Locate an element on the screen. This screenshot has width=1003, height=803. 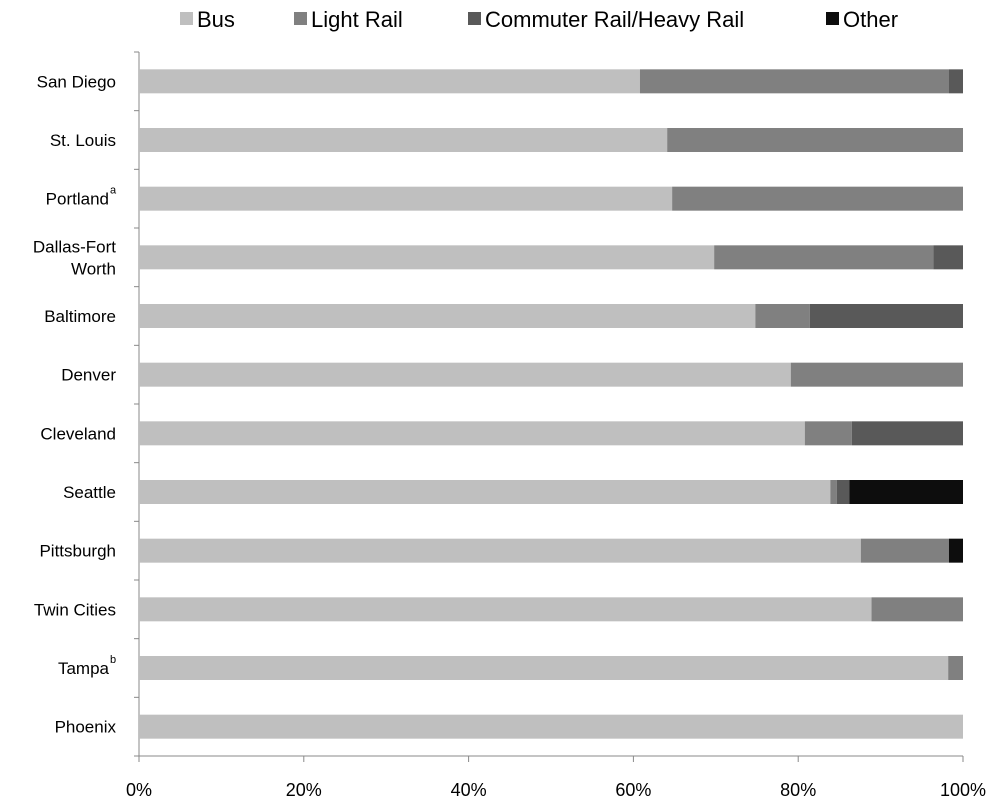
legend-label-light-rail: Light Rail is located at coordinates (357, 19).